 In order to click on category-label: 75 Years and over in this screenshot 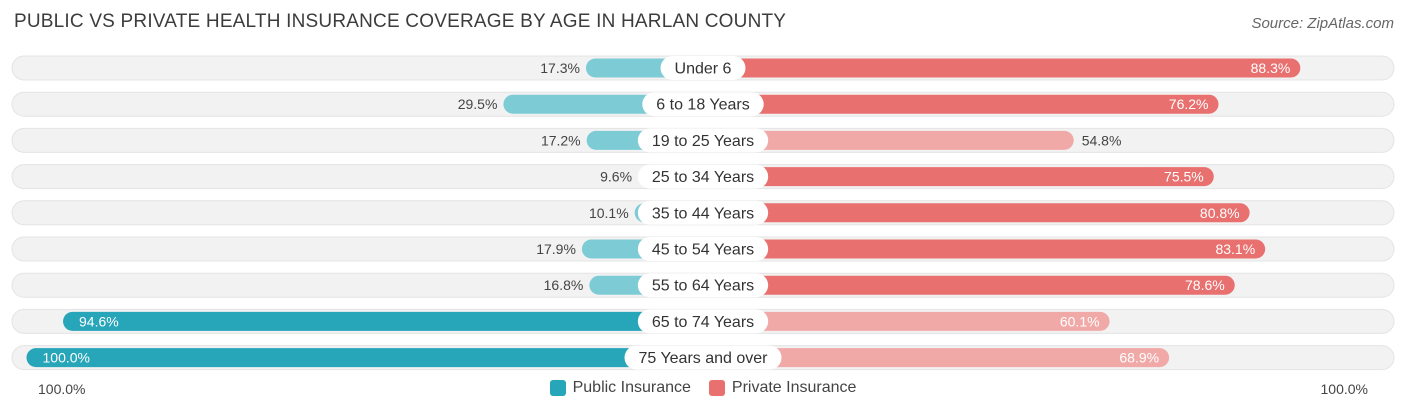, I will do `click(704, 358)`.